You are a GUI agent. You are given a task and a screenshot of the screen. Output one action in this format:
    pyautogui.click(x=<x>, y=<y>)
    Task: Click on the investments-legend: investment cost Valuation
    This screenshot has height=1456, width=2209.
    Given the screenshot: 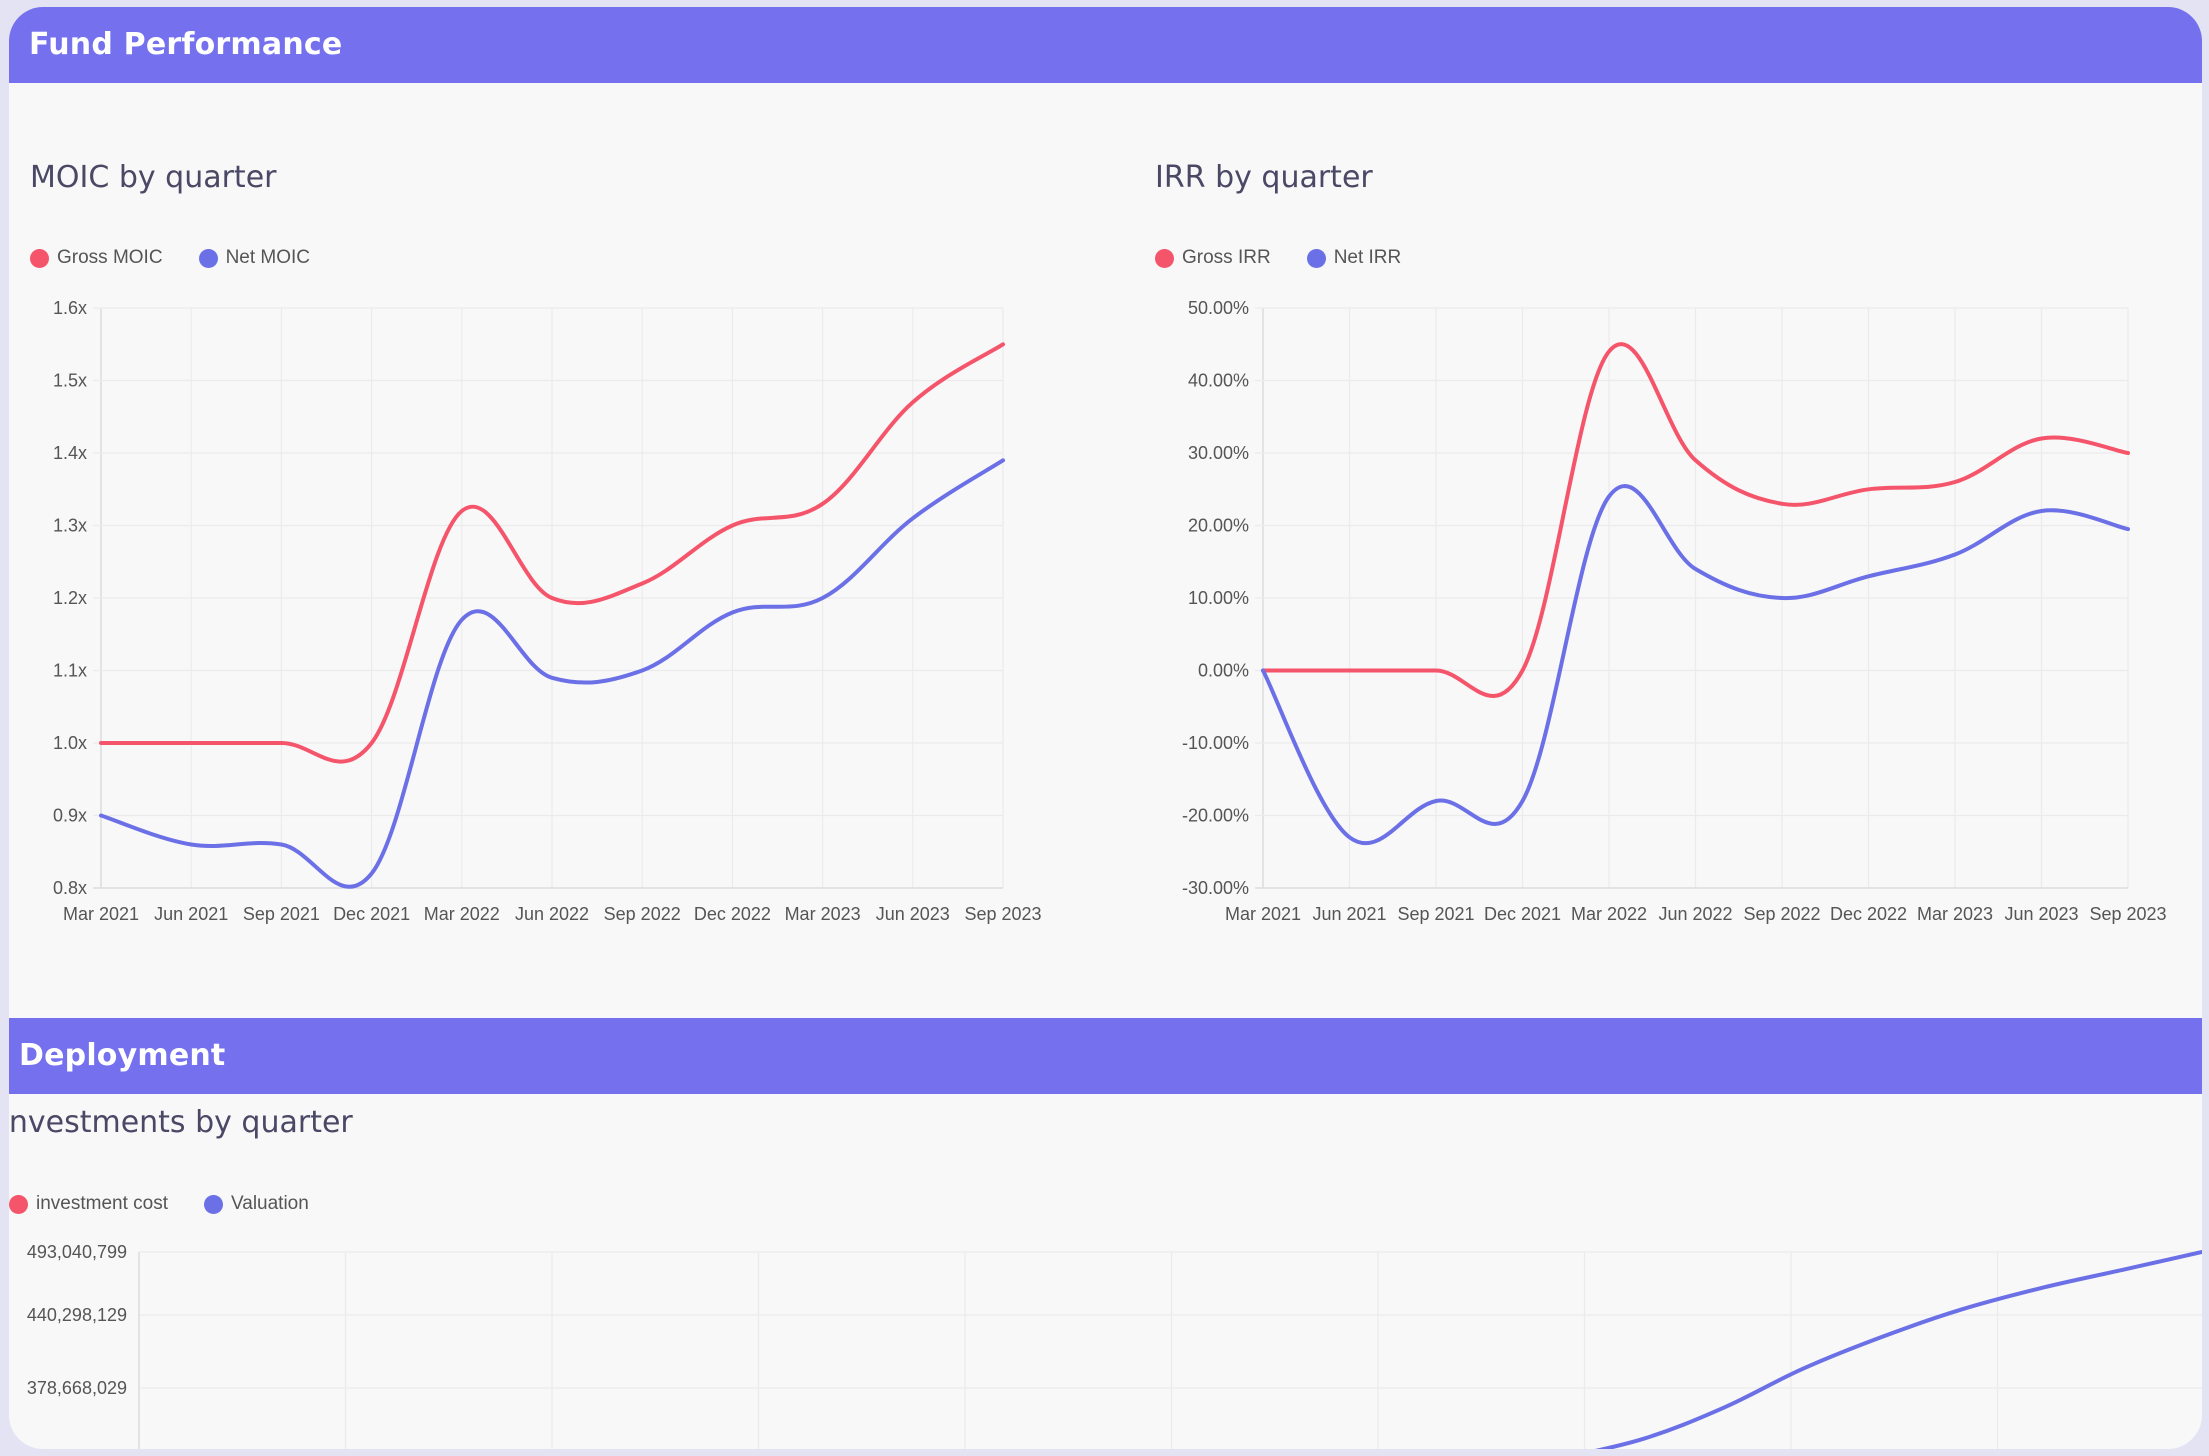 What is the action you would take?
    pyautogui.click(x=177, y=1204)
    